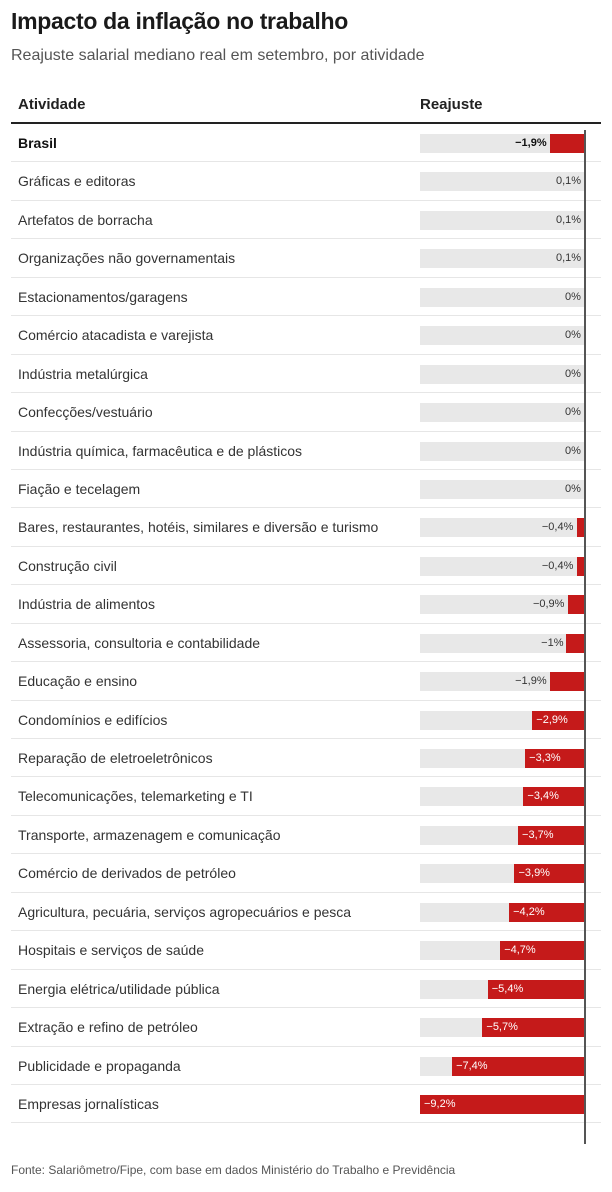 The image size is (612, 1192). I want to click on table-row: Comércio de derivados de petróleo −3,9%, so click(306, 873).